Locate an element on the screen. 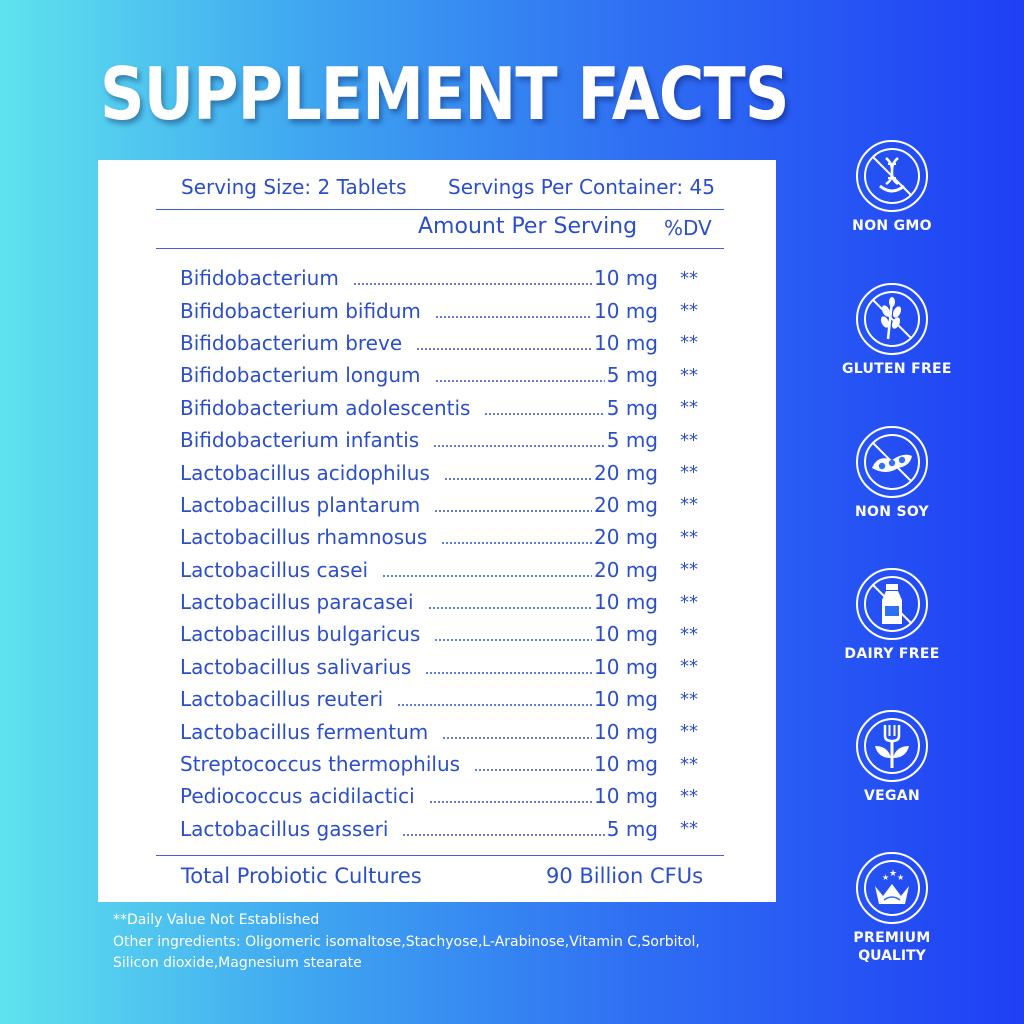  ingredient-row: Bifidobacterium longum 5 mg ** is located at coordinates (450, 375).